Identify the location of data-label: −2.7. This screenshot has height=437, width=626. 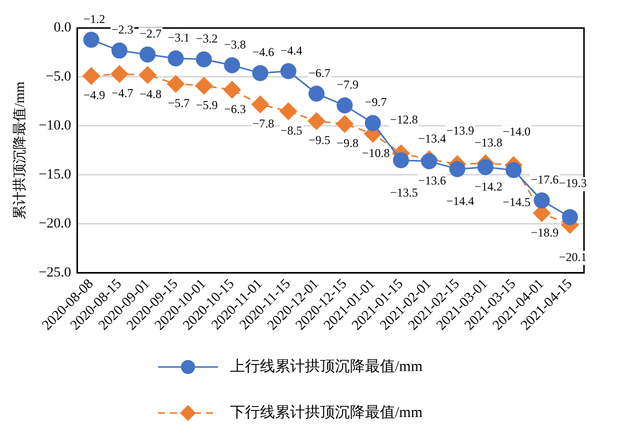
(151, 33).